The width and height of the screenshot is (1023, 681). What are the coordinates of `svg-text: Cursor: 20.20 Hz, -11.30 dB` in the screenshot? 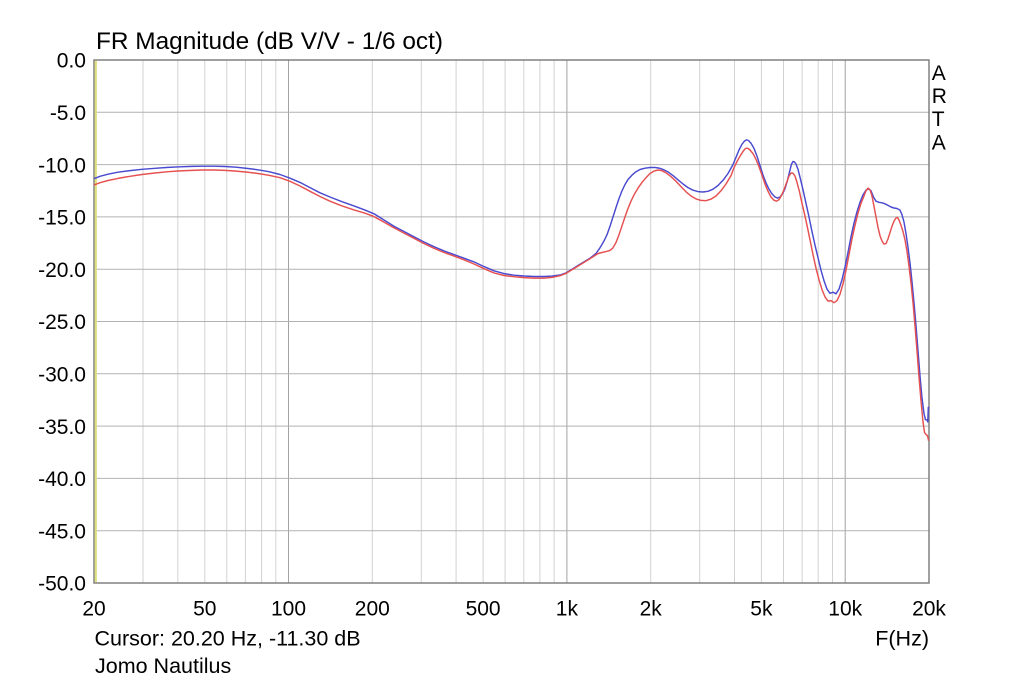 It's located at (228, 638).